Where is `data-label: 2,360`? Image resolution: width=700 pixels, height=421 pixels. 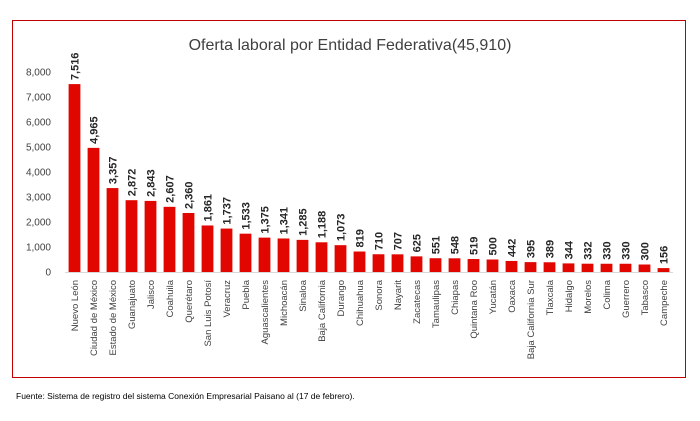 data-label: 2,360 is located at coordinates (190, 195).